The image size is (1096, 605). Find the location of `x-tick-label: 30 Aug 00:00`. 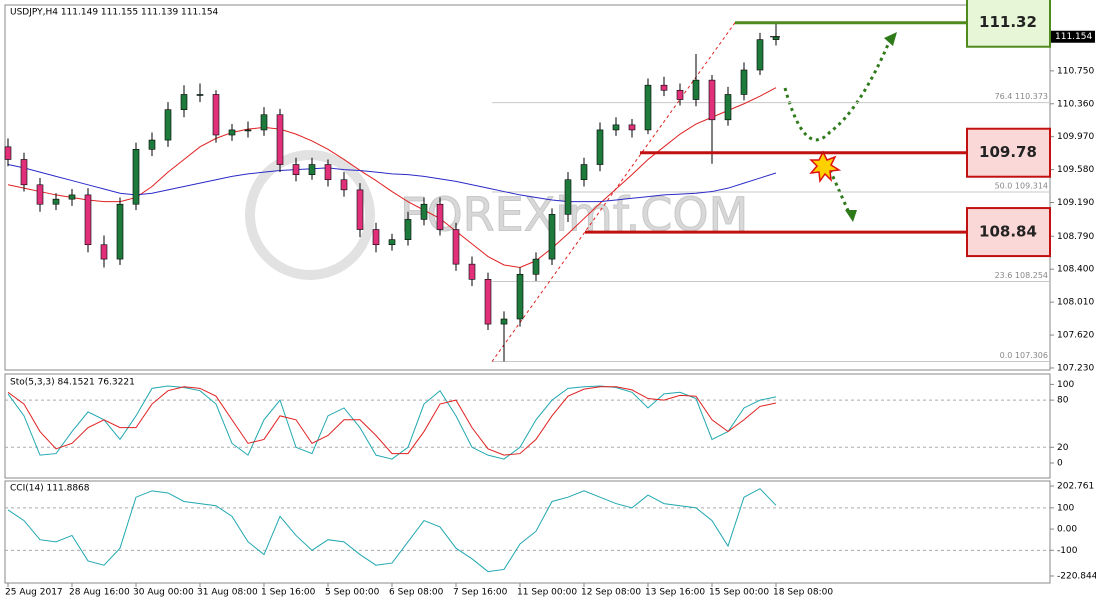

x-tick-label: 30 Aug 00:00 is located at coordinates (163, 593).